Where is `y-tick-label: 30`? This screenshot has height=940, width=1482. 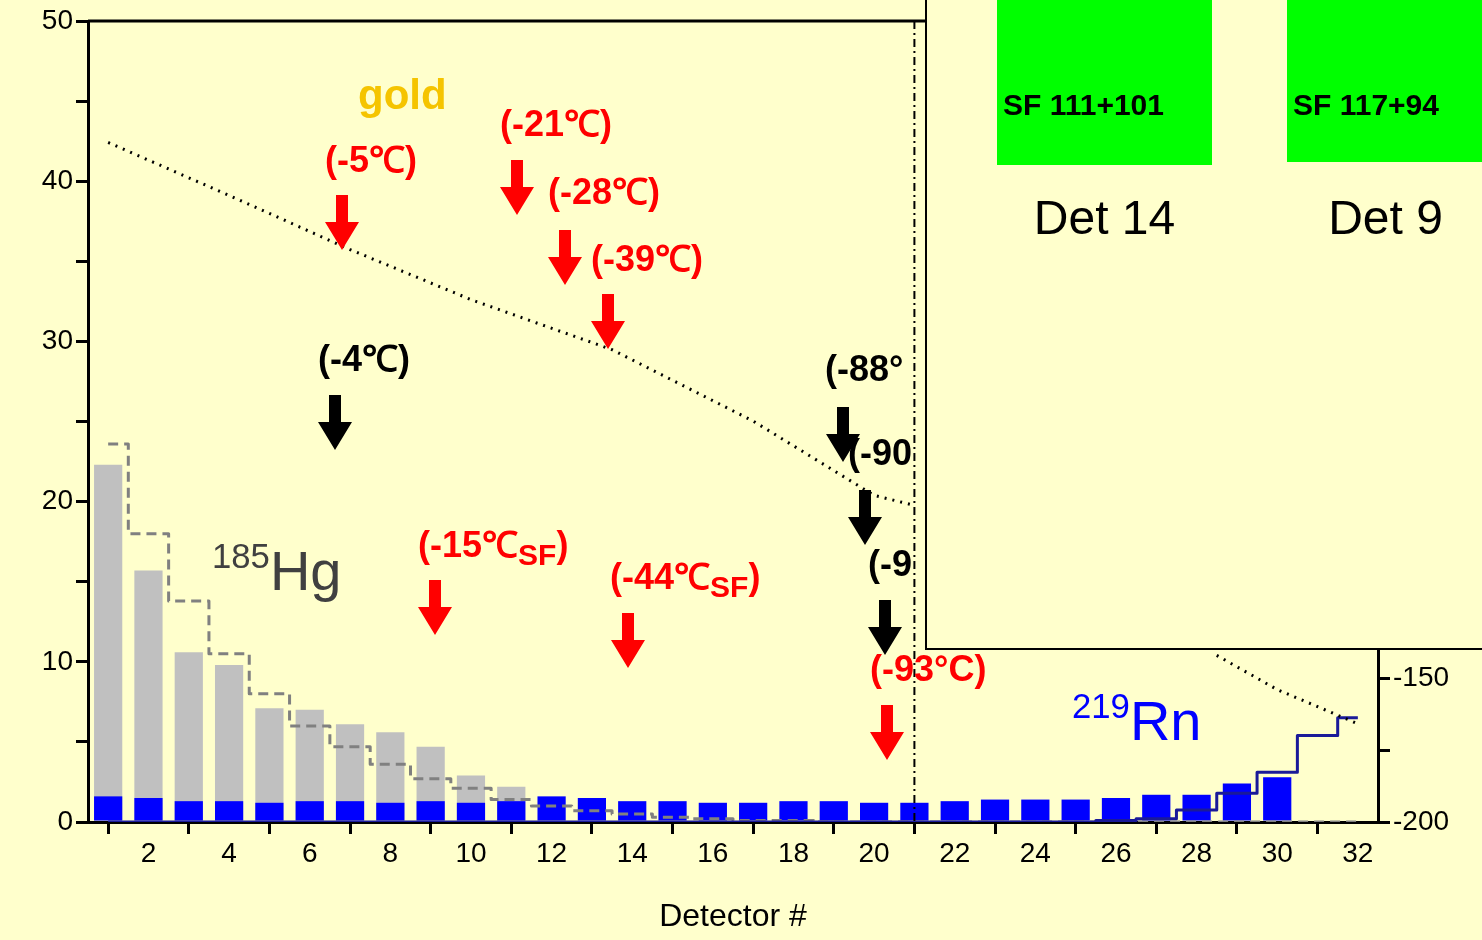 y-tick-label: 30 is located at coordinates (57, 340).